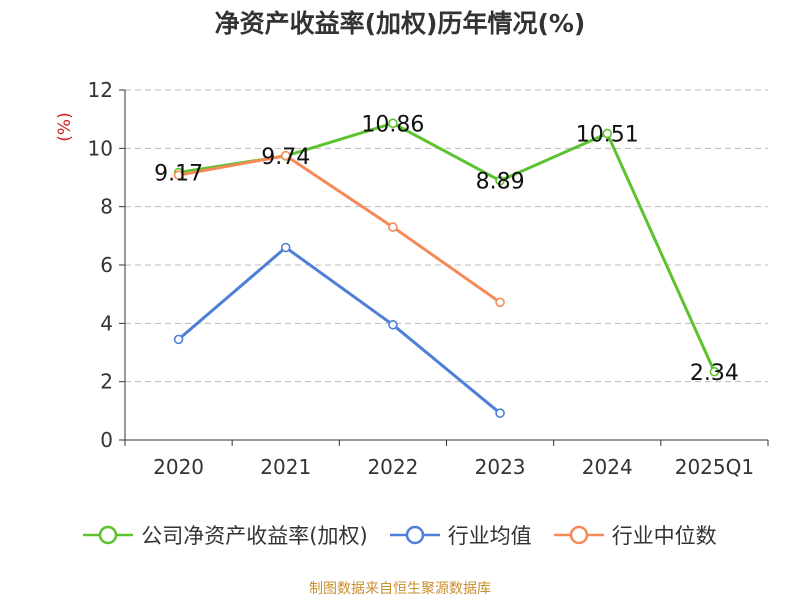 The height and width of the screenshot is (600, 800). Describe the element at coordinates (414, 535) in the screenshot. I see `legend-marker-blue` at that location.